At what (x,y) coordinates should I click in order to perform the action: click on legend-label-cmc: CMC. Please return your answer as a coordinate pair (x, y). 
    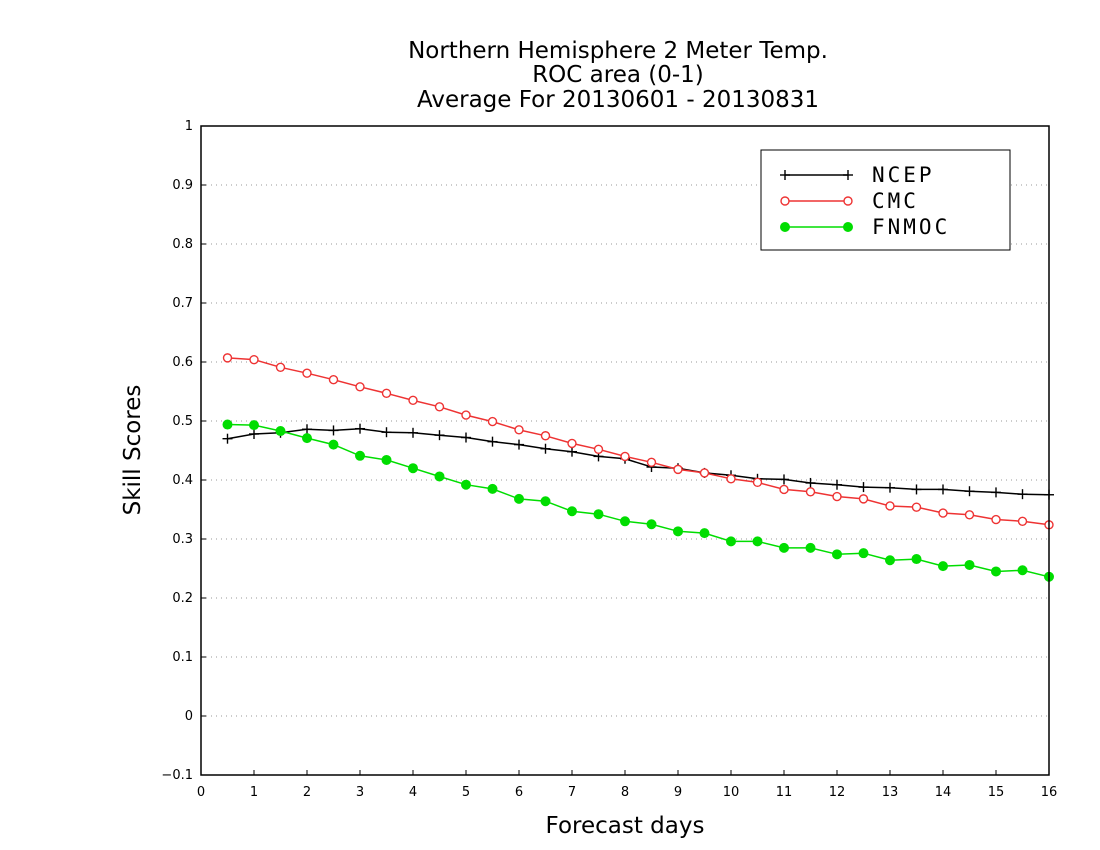
    Looking at the image, I should click on (895, 201).